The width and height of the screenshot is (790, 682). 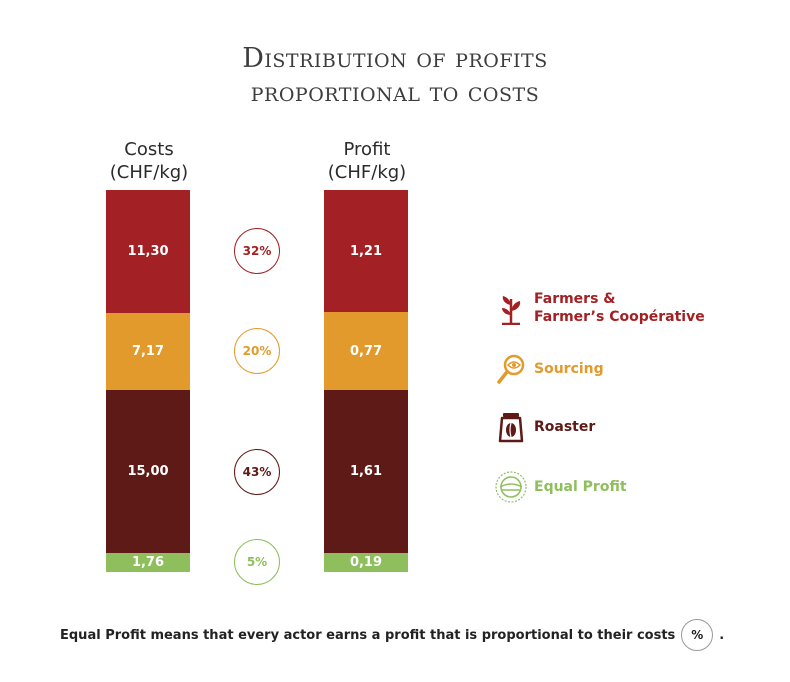 What do you see at coordinates (395, 92) in the screenshot?
I see `title-line-2: proportional to costs` at bounding box center [395, 92].